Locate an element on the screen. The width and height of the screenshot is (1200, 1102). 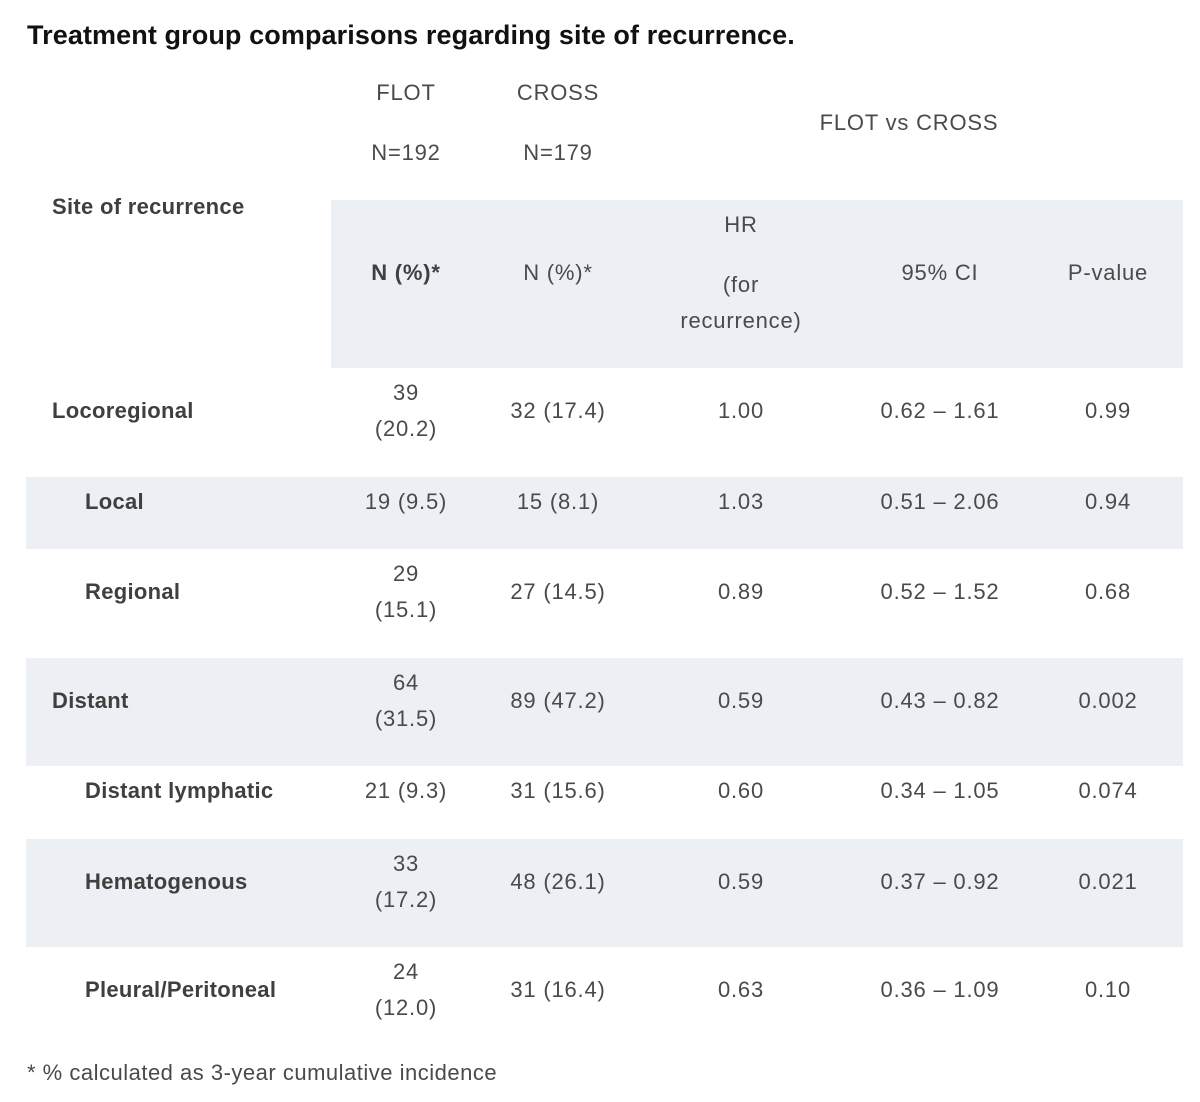
cell-ci: 0.52 – 1.52 is located at coordinates (940, 591).